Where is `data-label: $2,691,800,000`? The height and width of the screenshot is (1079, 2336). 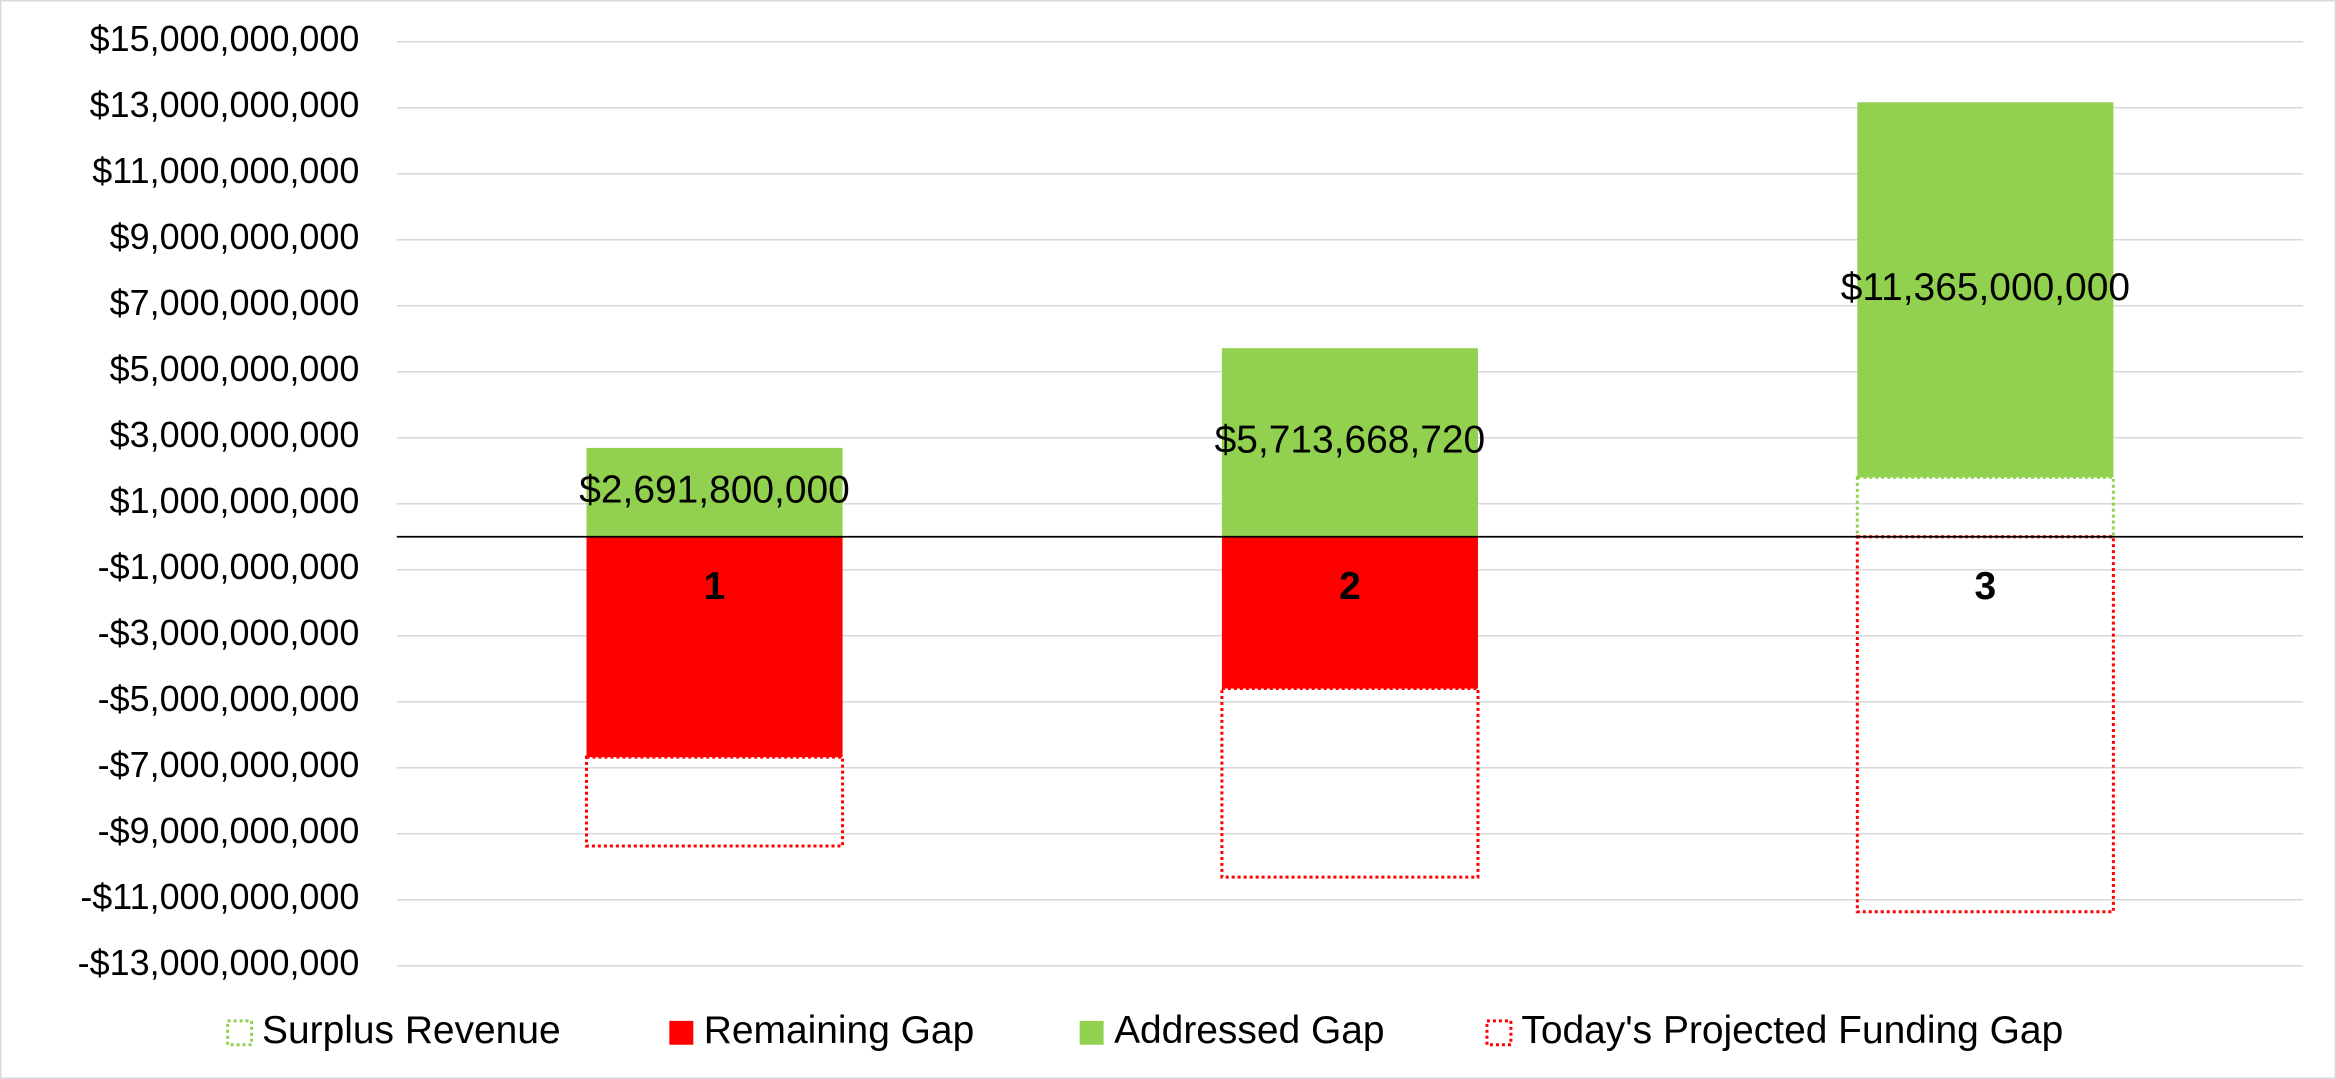
data-label: $2,691,800,000 is located at coordinates (714, 490).